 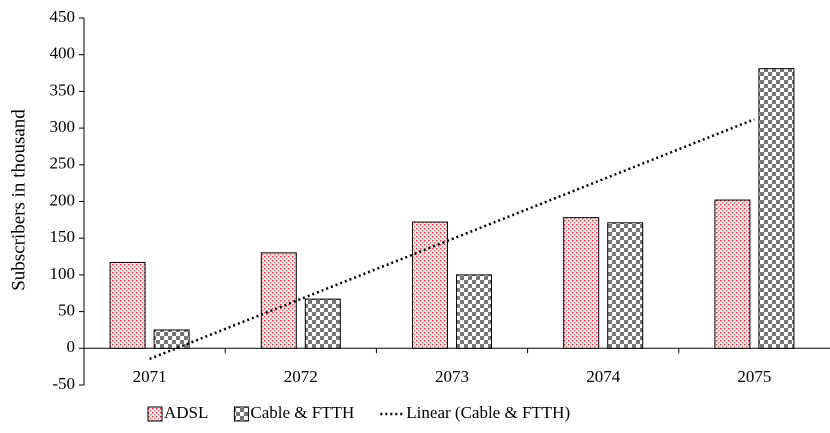 What do you see at coordinates (488, 412) in the screenshot?
I see `legend-label: Linear (Cable & FTTH)` at bounding box center [488, 412].